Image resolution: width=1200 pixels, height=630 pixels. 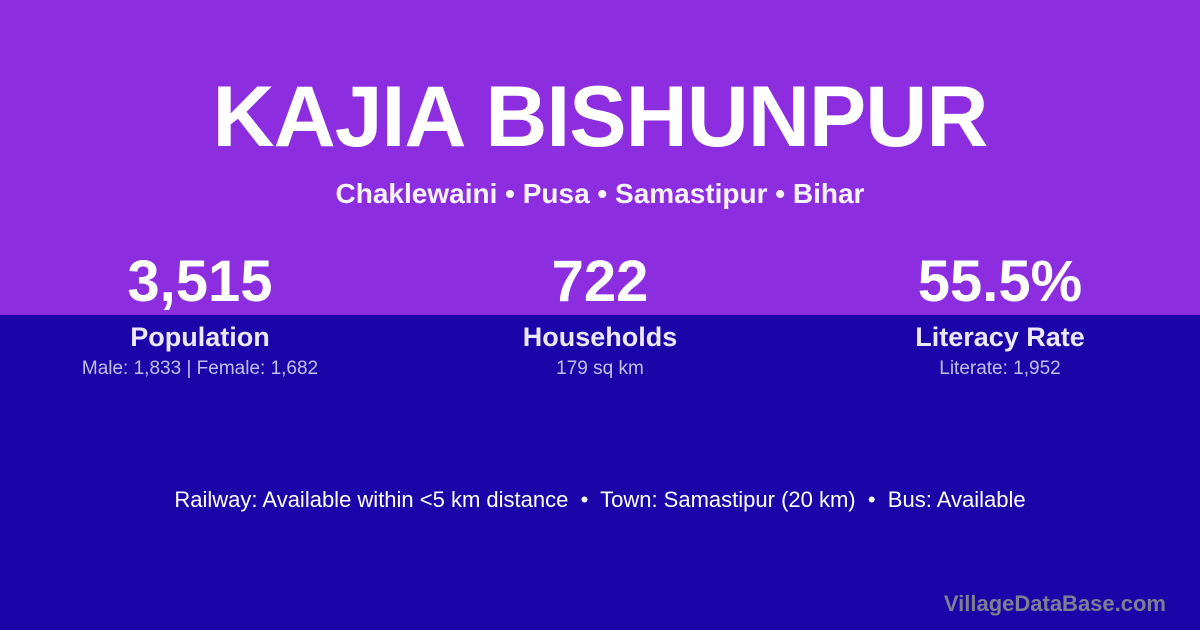 I want to click on population-value: 3,515, so click(x=200, y=281).